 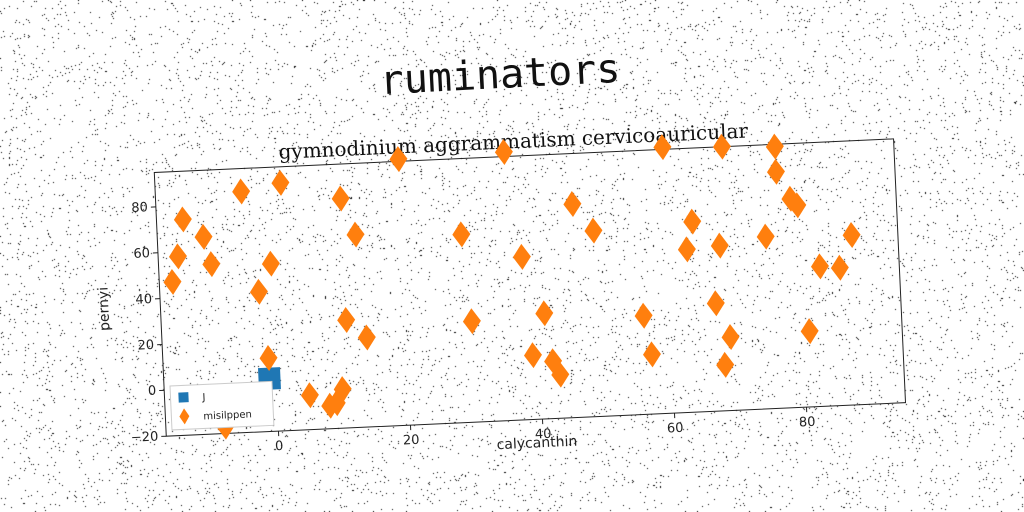 What do you see at coordinates (227, 415) in the screenshot?
I see `legend-label: misilppen` at bounding box center [227, 415].